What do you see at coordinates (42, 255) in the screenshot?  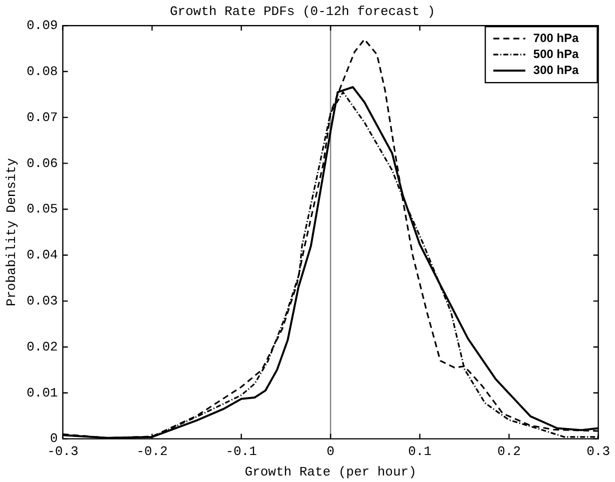 I see `y-tick-label: 0.04` at bounding box center [42, 255].